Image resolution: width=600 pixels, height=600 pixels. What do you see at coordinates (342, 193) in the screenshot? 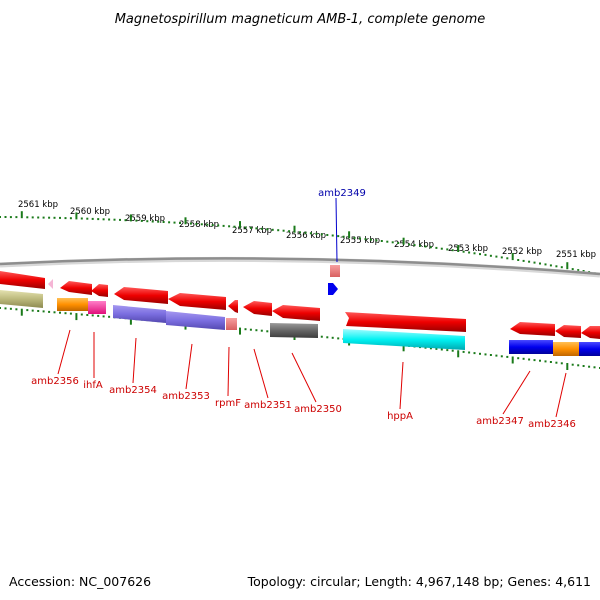
I see `gene-label-amb2349: amb2349` at bounding box center [342, 193].